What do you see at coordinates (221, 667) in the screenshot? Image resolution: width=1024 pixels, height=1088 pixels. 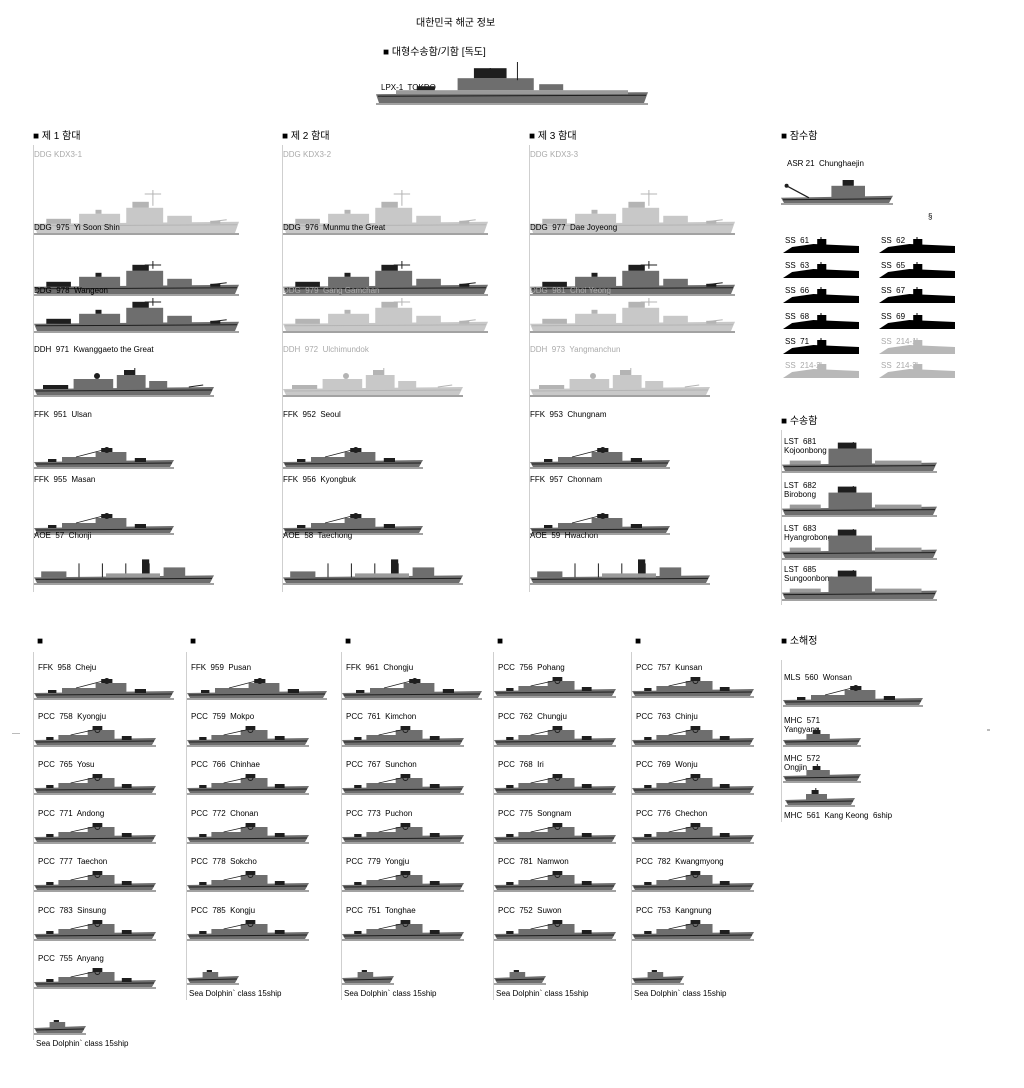 I see `ship-label: FFK 959 Pusan` at bounding box center [221, 667].